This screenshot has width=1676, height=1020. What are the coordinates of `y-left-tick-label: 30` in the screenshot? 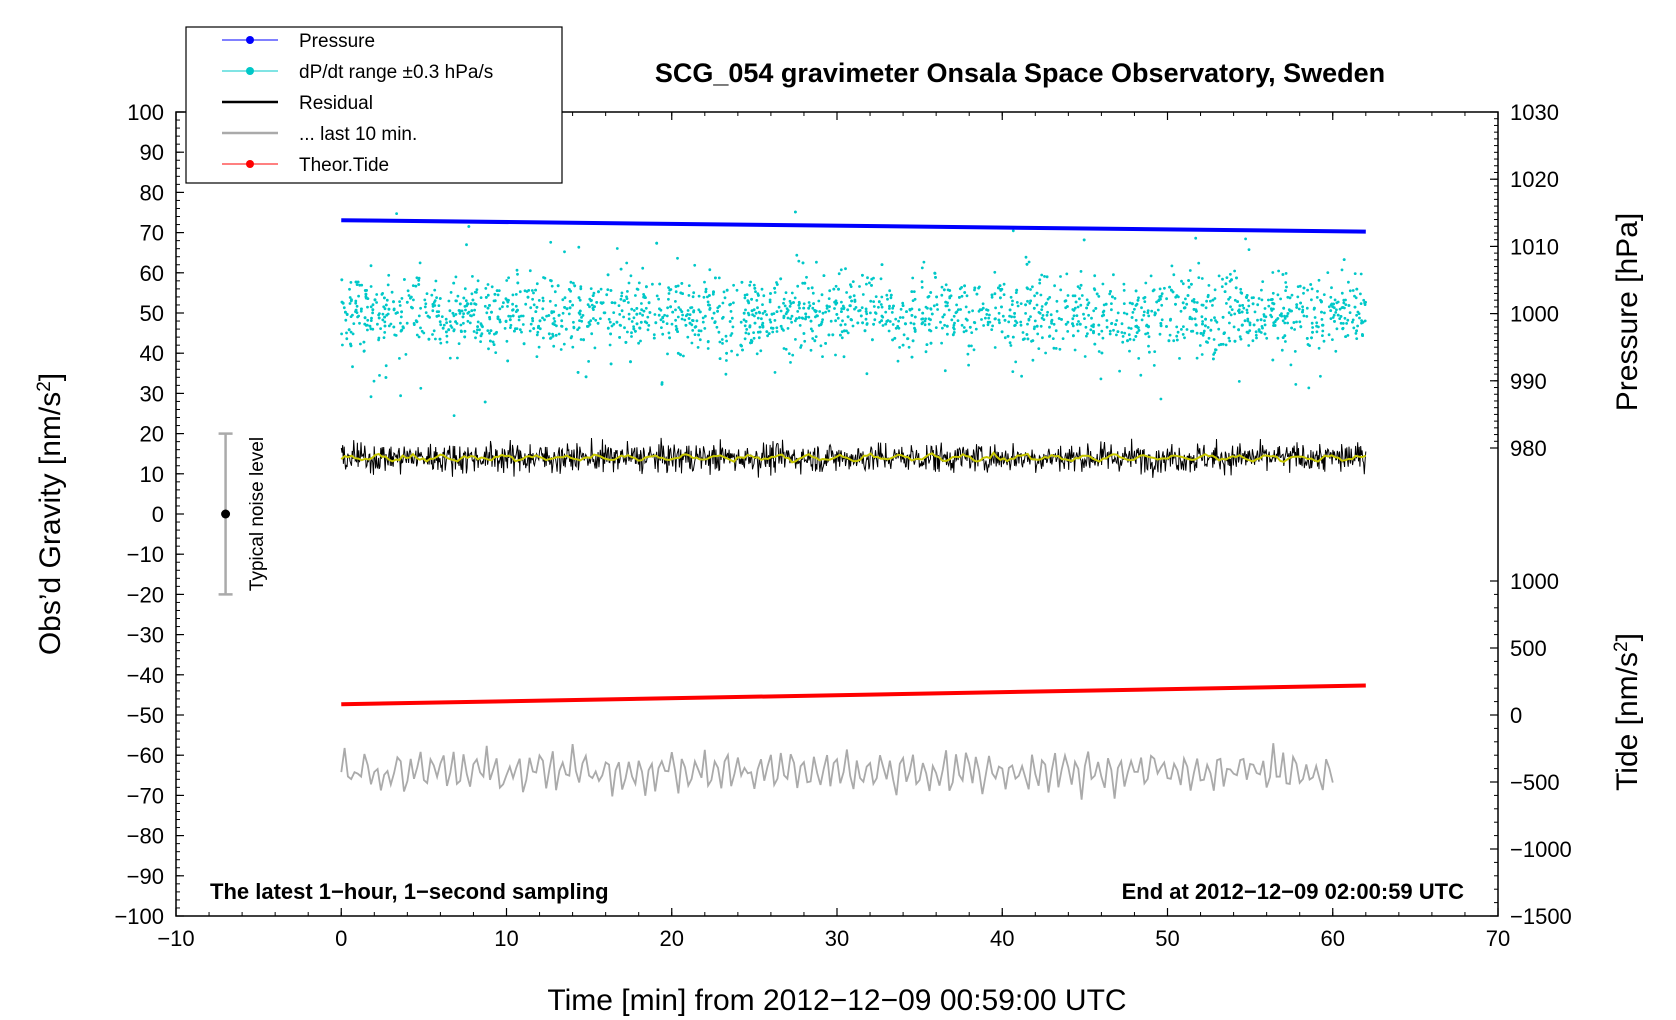 It's located at (152, 393).